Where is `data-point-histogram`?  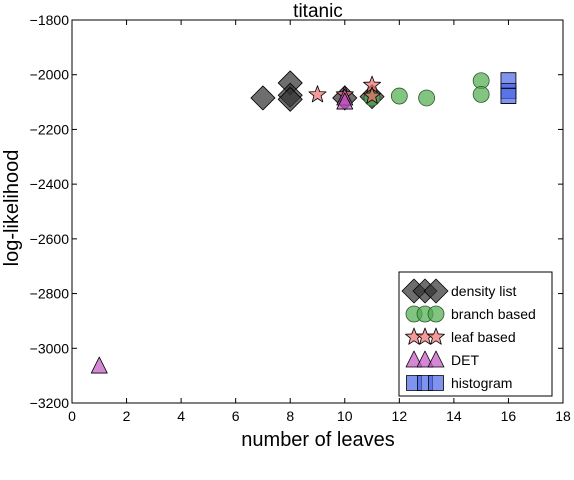 data-point-histogram is located at coordinates (508, 96).